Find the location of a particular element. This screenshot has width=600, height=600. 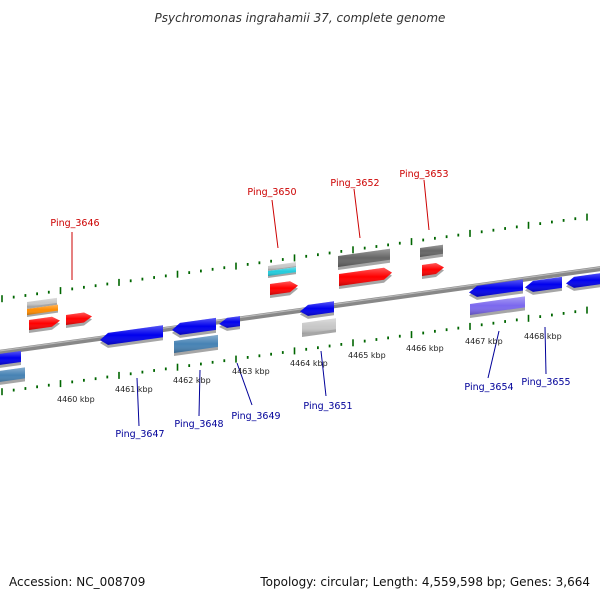

gene-label-ping-3649: Ping_3649 is located at coordinates (256, 392).